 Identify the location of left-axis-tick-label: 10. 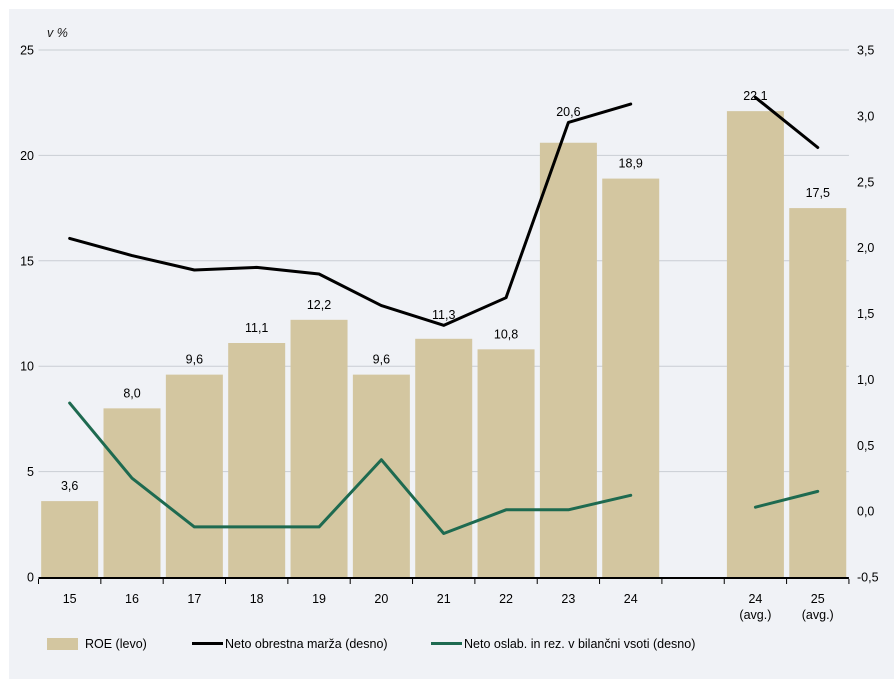
(27, 367).